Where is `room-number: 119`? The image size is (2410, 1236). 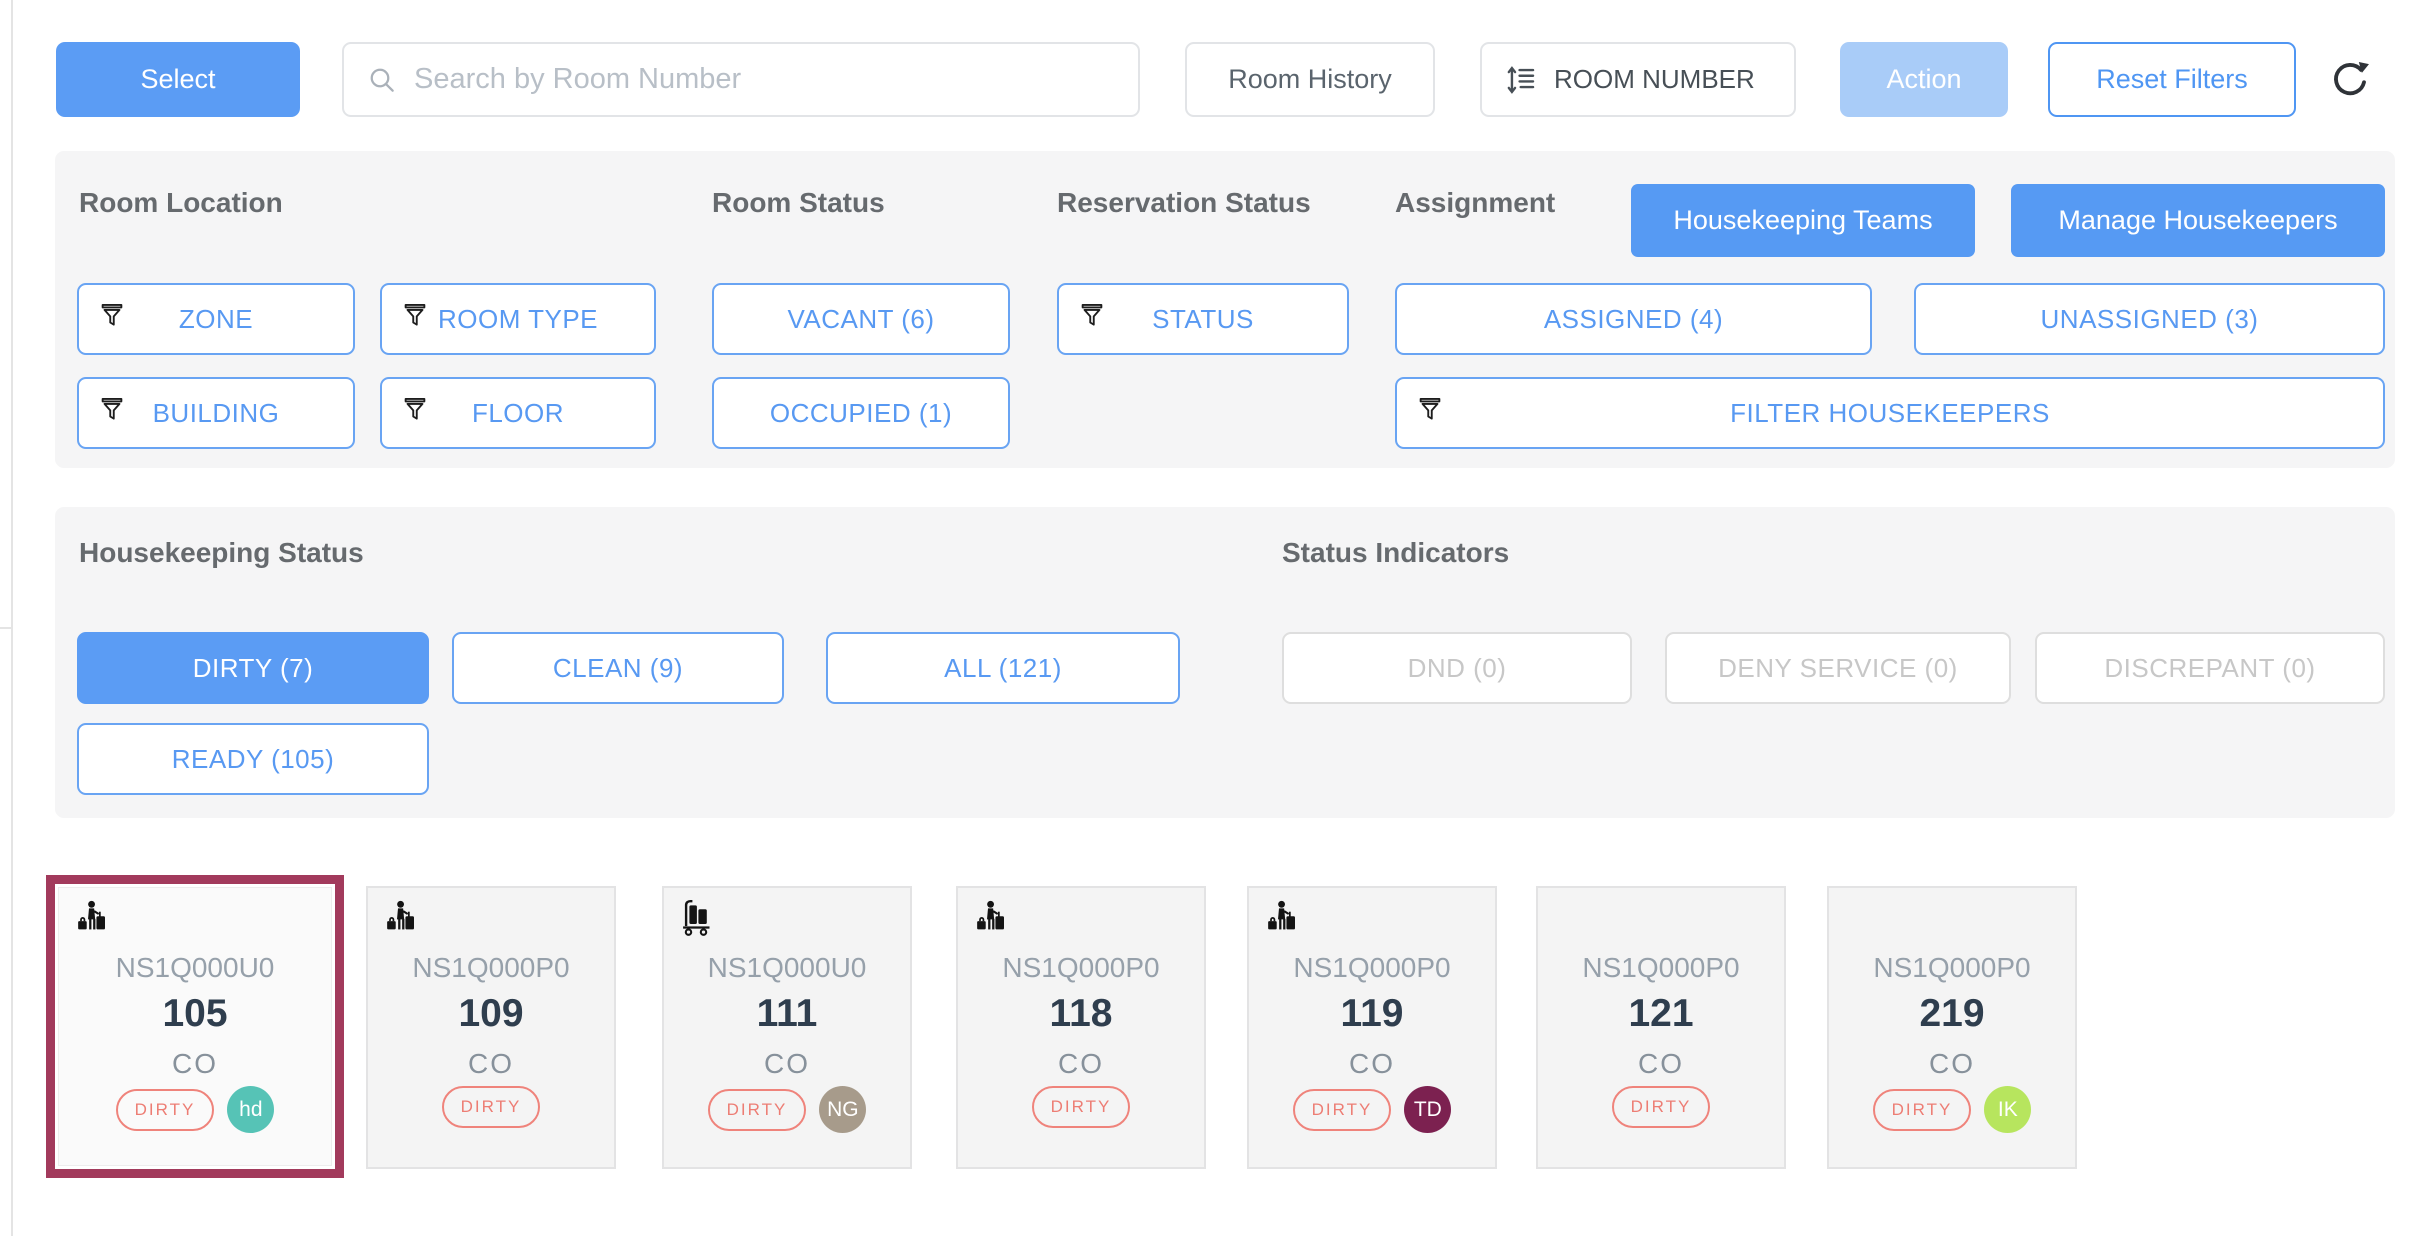
room-number: 119 is located at coordinates (1372, 1013).